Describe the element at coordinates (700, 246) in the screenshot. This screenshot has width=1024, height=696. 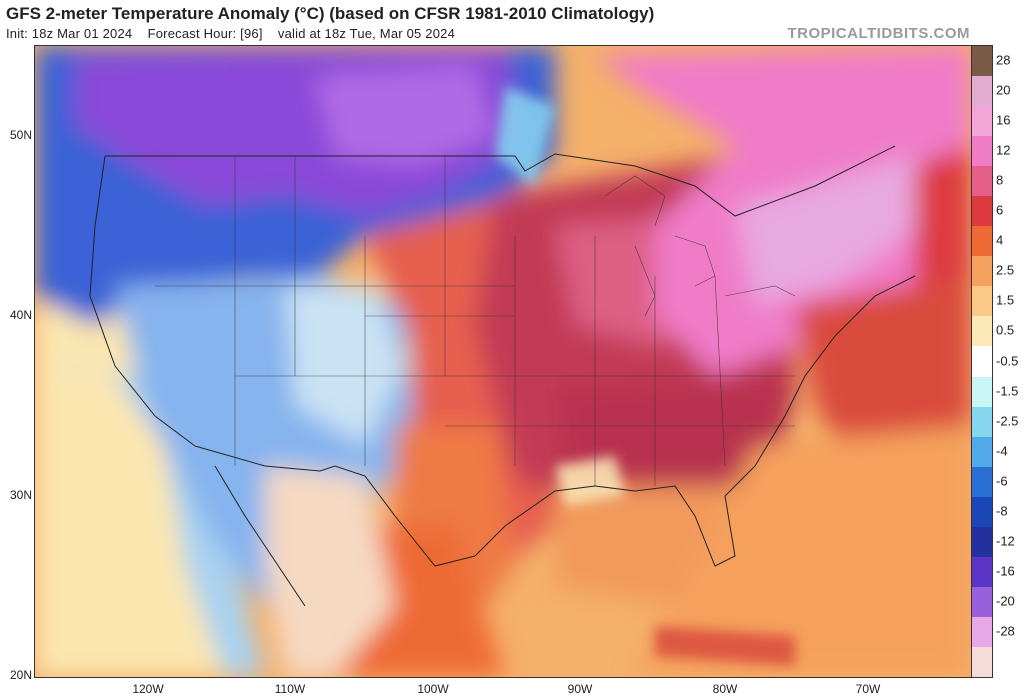
I see `great-lakes` at that location.